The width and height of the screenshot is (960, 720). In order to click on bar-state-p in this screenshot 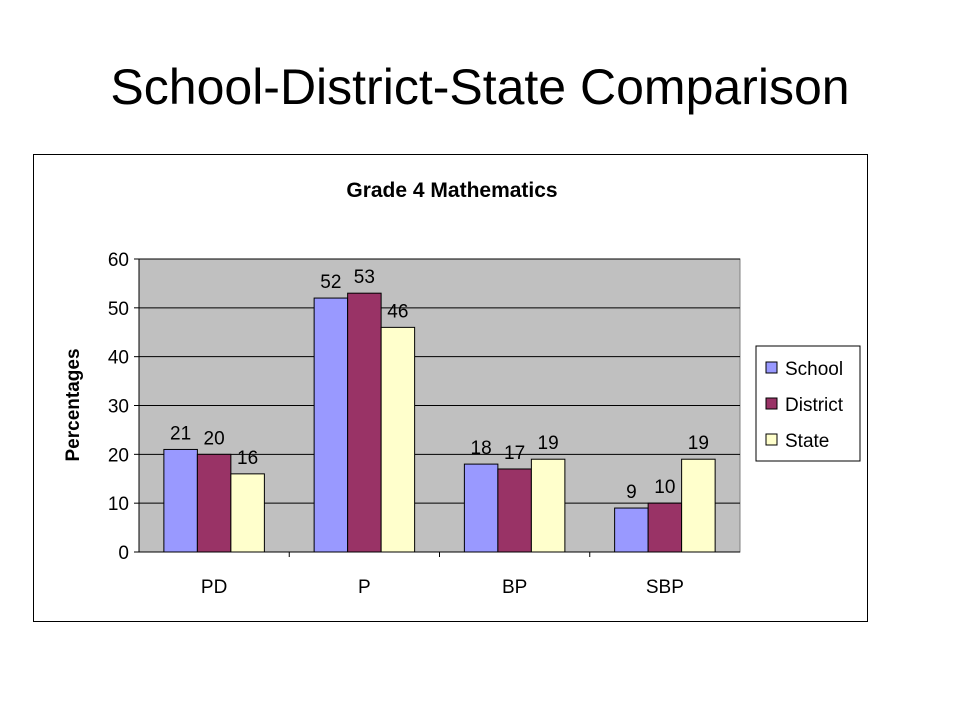, I will do `click(398, 439)`.